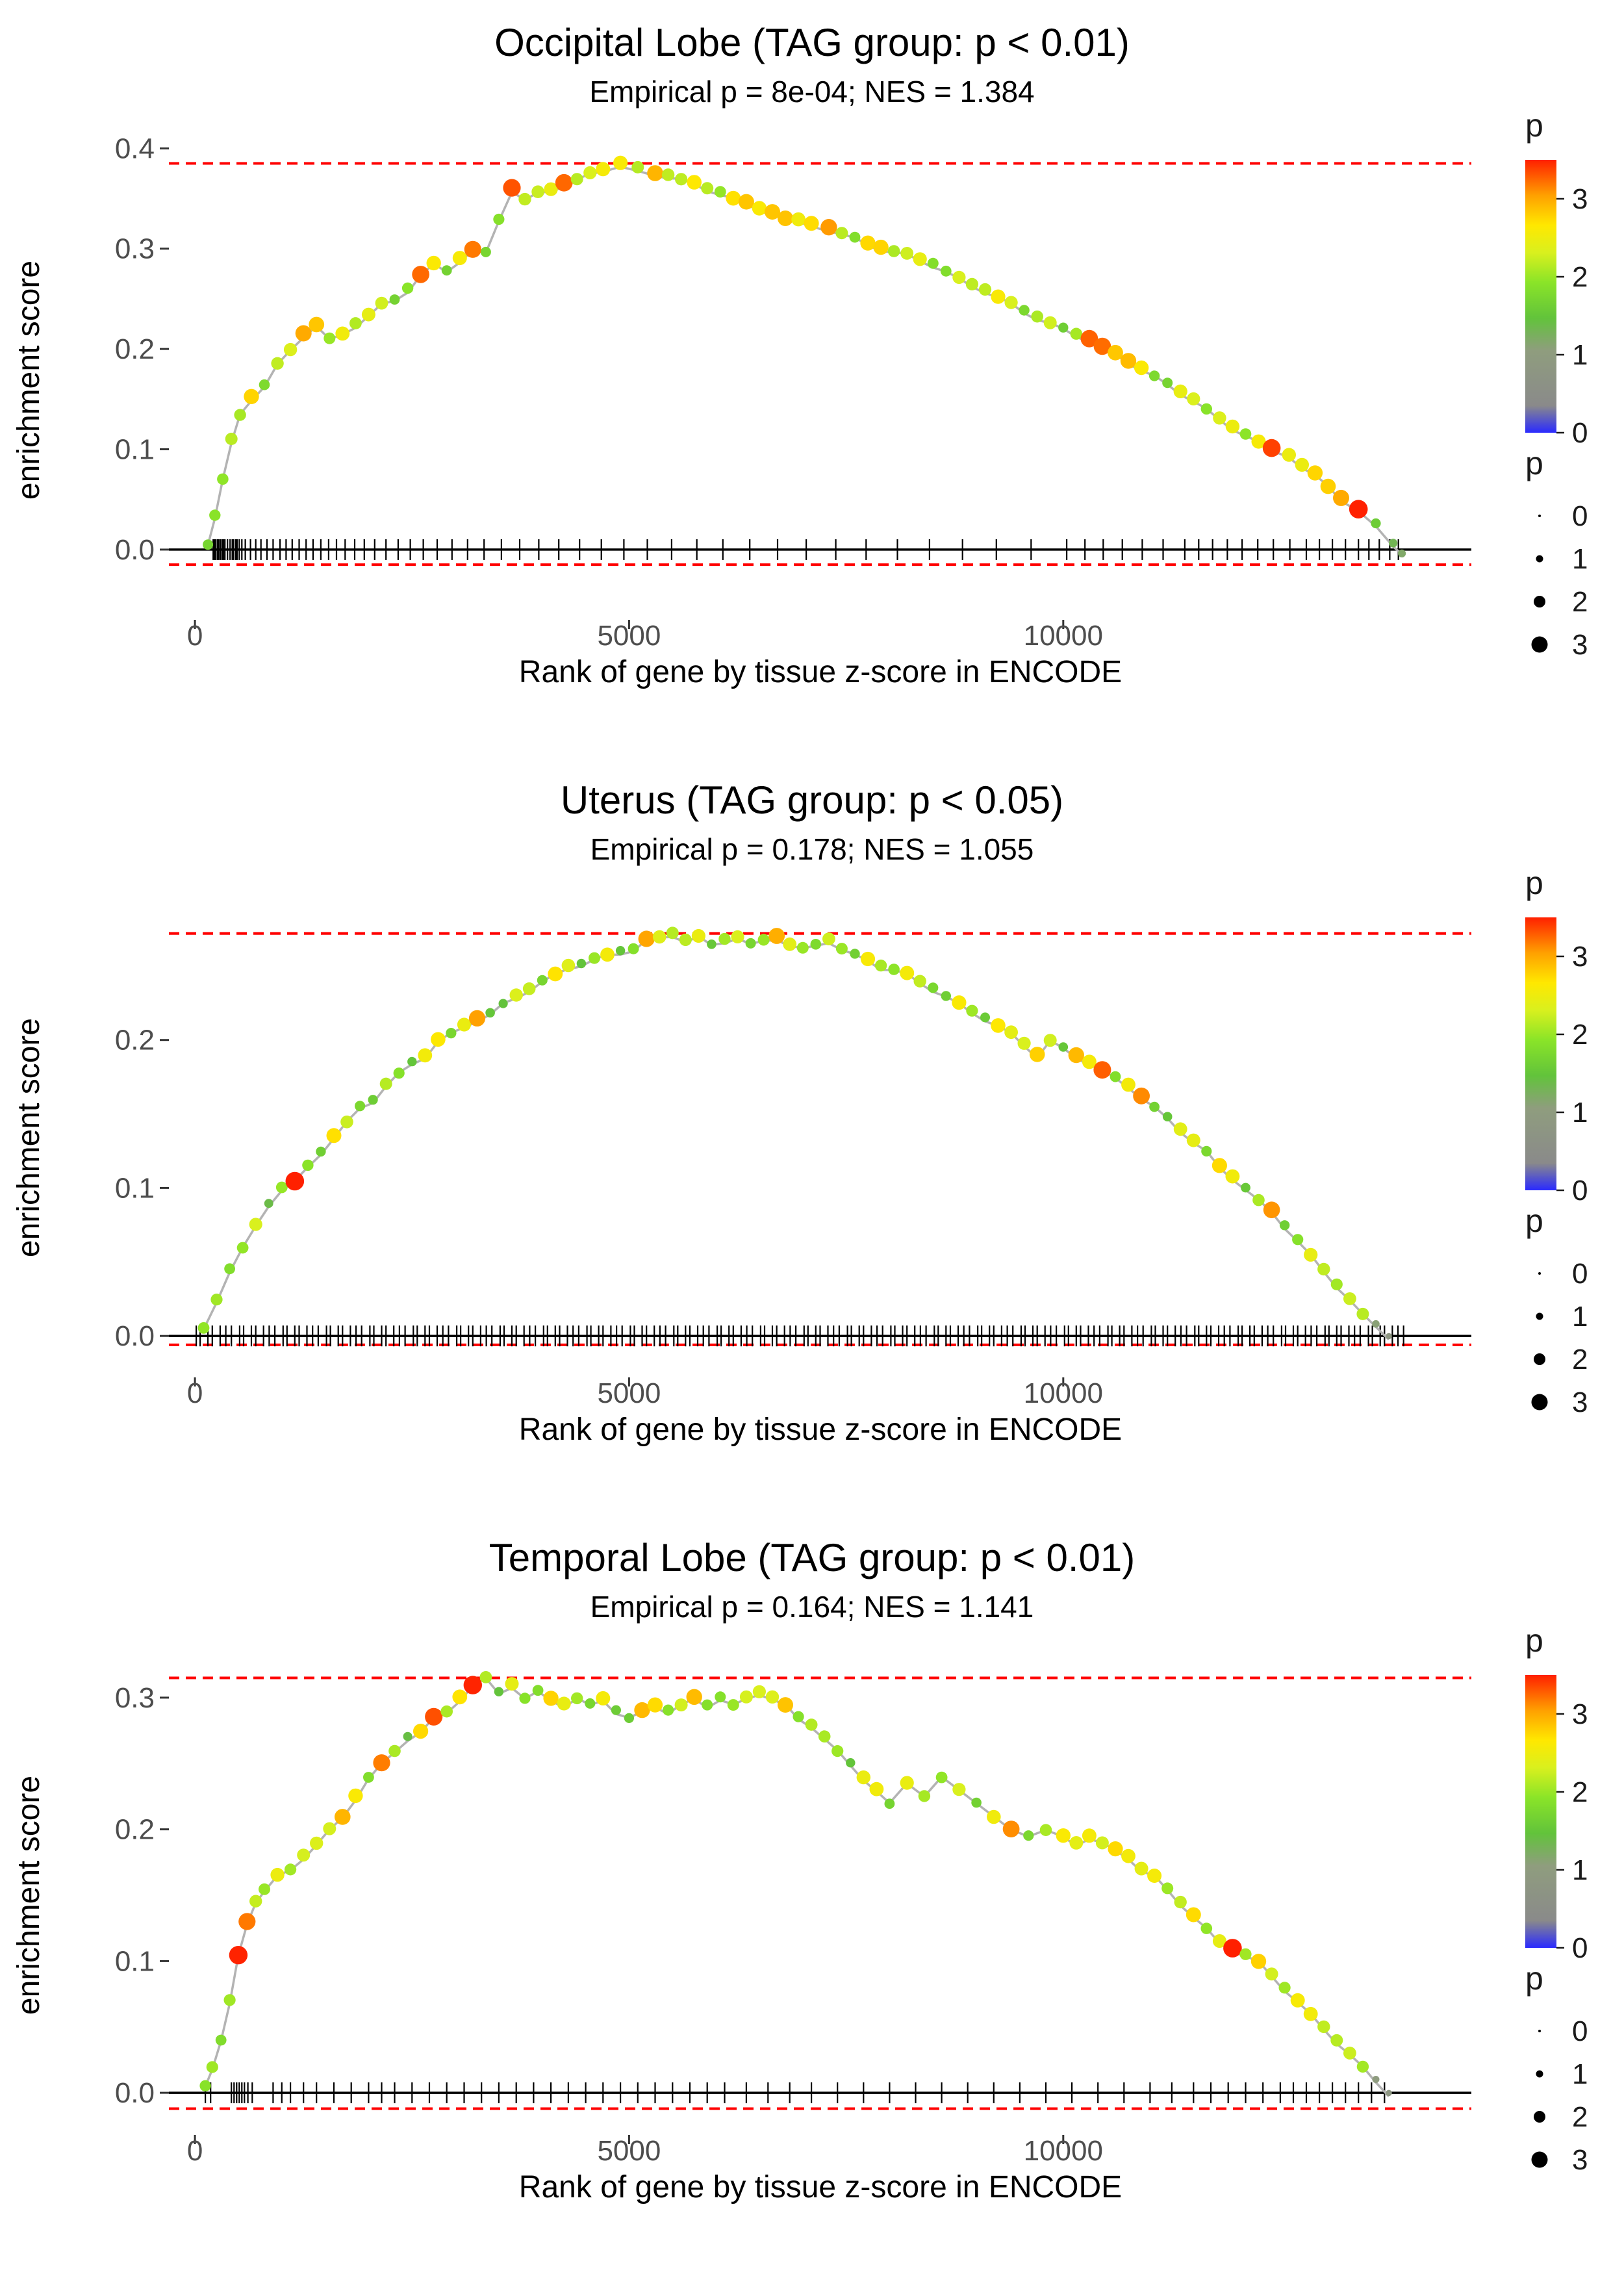 The image size is (1624, 2274). Describe the element at coordinates (812, 1607) in the screenshot. I see `panel-subtitle: Empirical p = 0.164; NES = 1.141` at that location.